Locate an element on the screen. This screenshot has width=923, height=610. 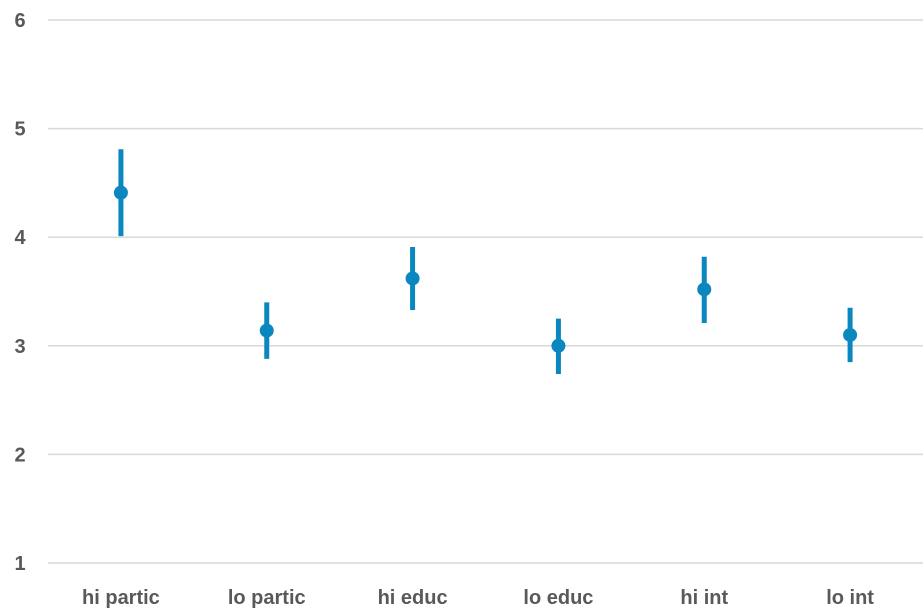
x-tick-label: lo partic is located at coordinates (267, 598).